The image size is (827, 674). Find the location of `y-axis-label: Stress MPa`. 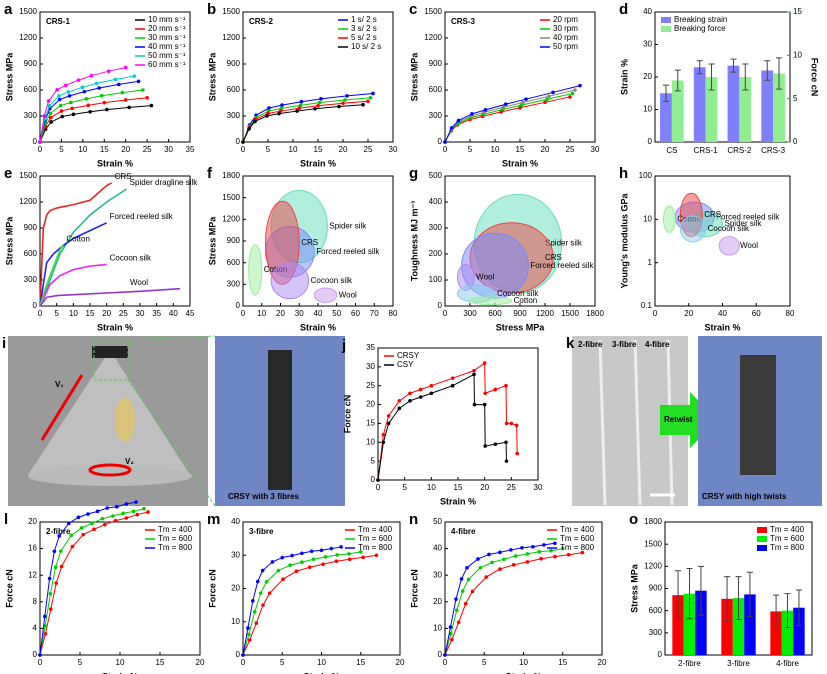

y-axis-label: Stress MPa is located at coordinates (634, 588).